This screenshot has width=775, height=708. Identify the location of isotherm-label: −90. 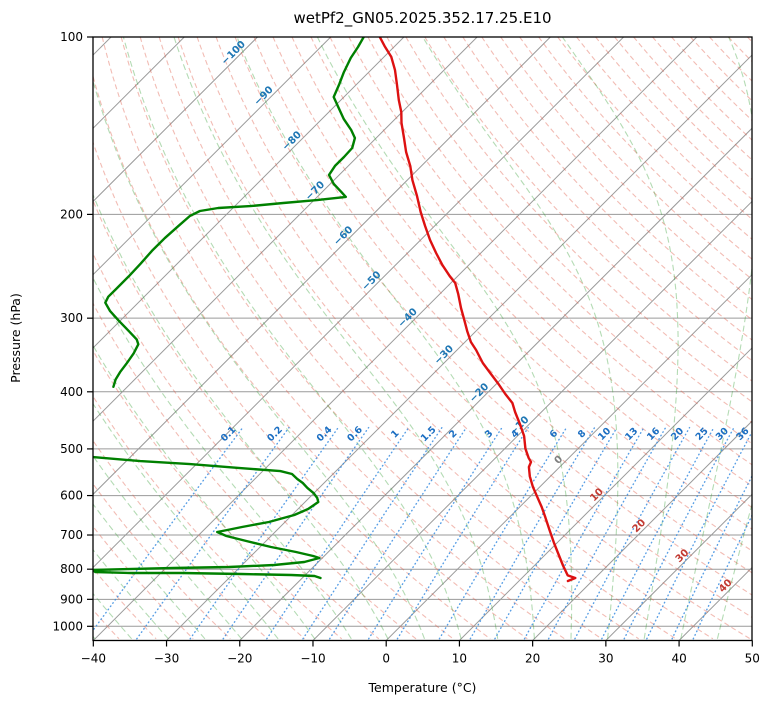
(264, 96).